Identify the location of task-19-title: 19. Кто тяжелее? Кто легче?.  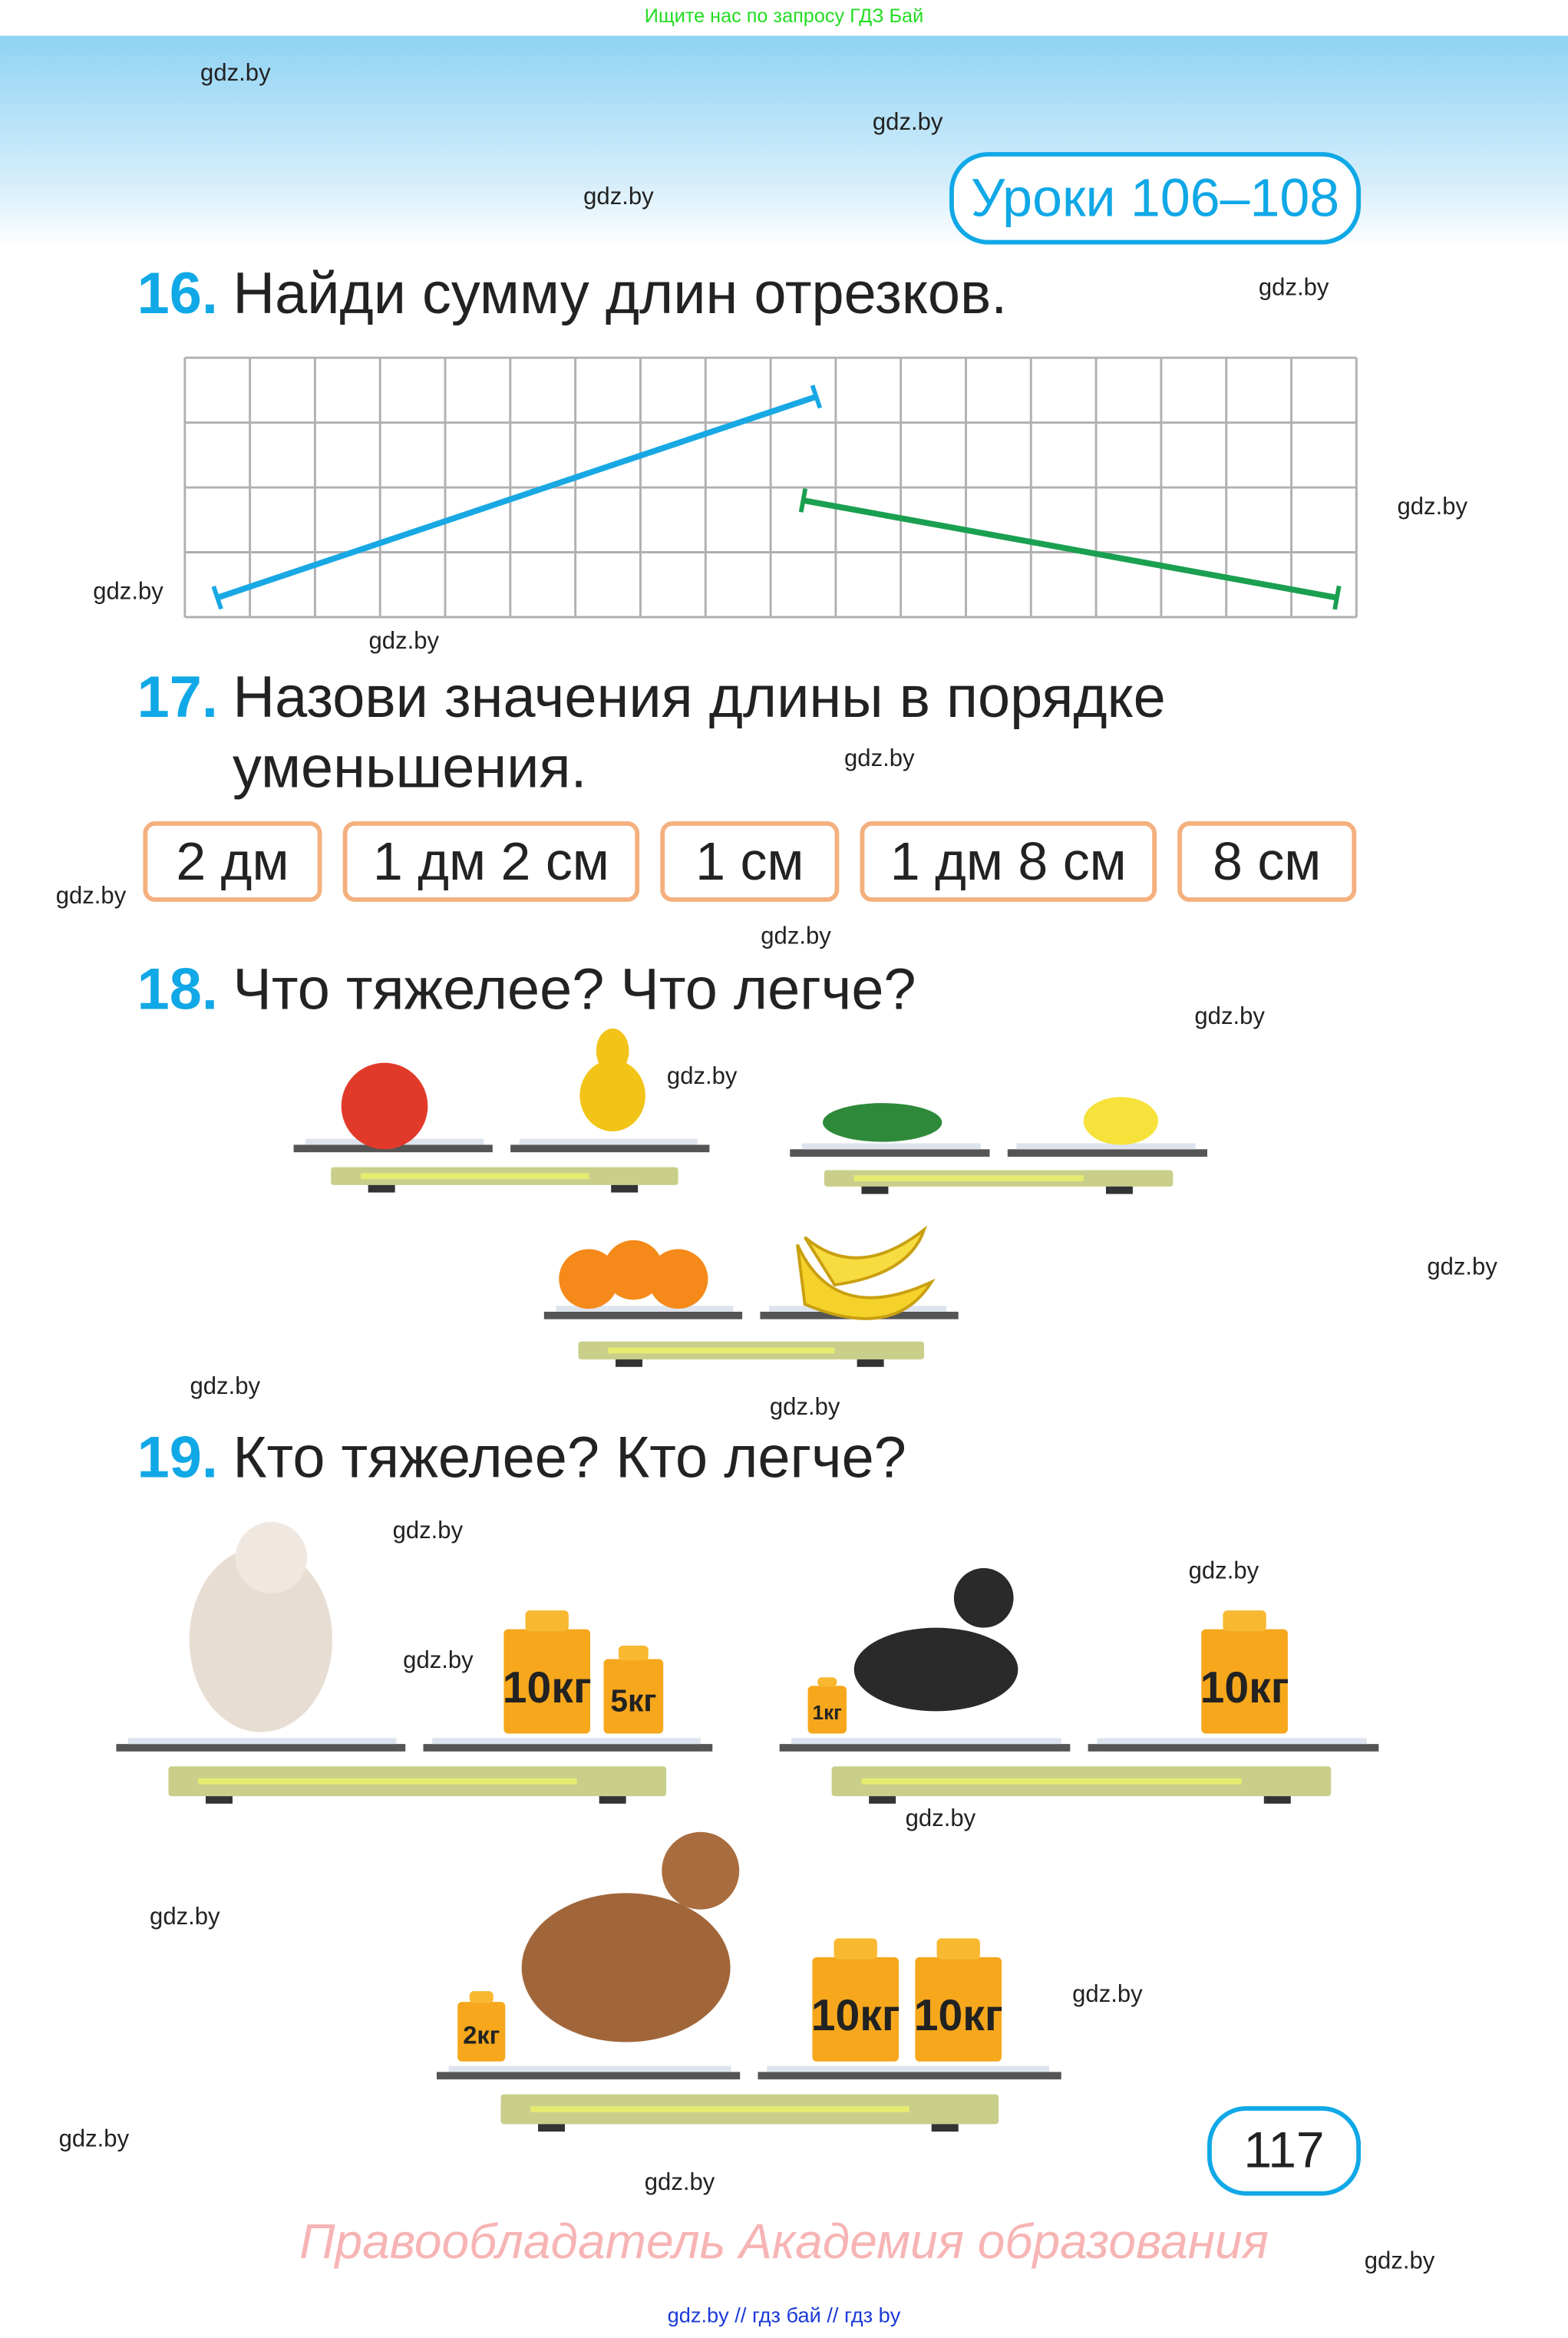
(521, 1459).